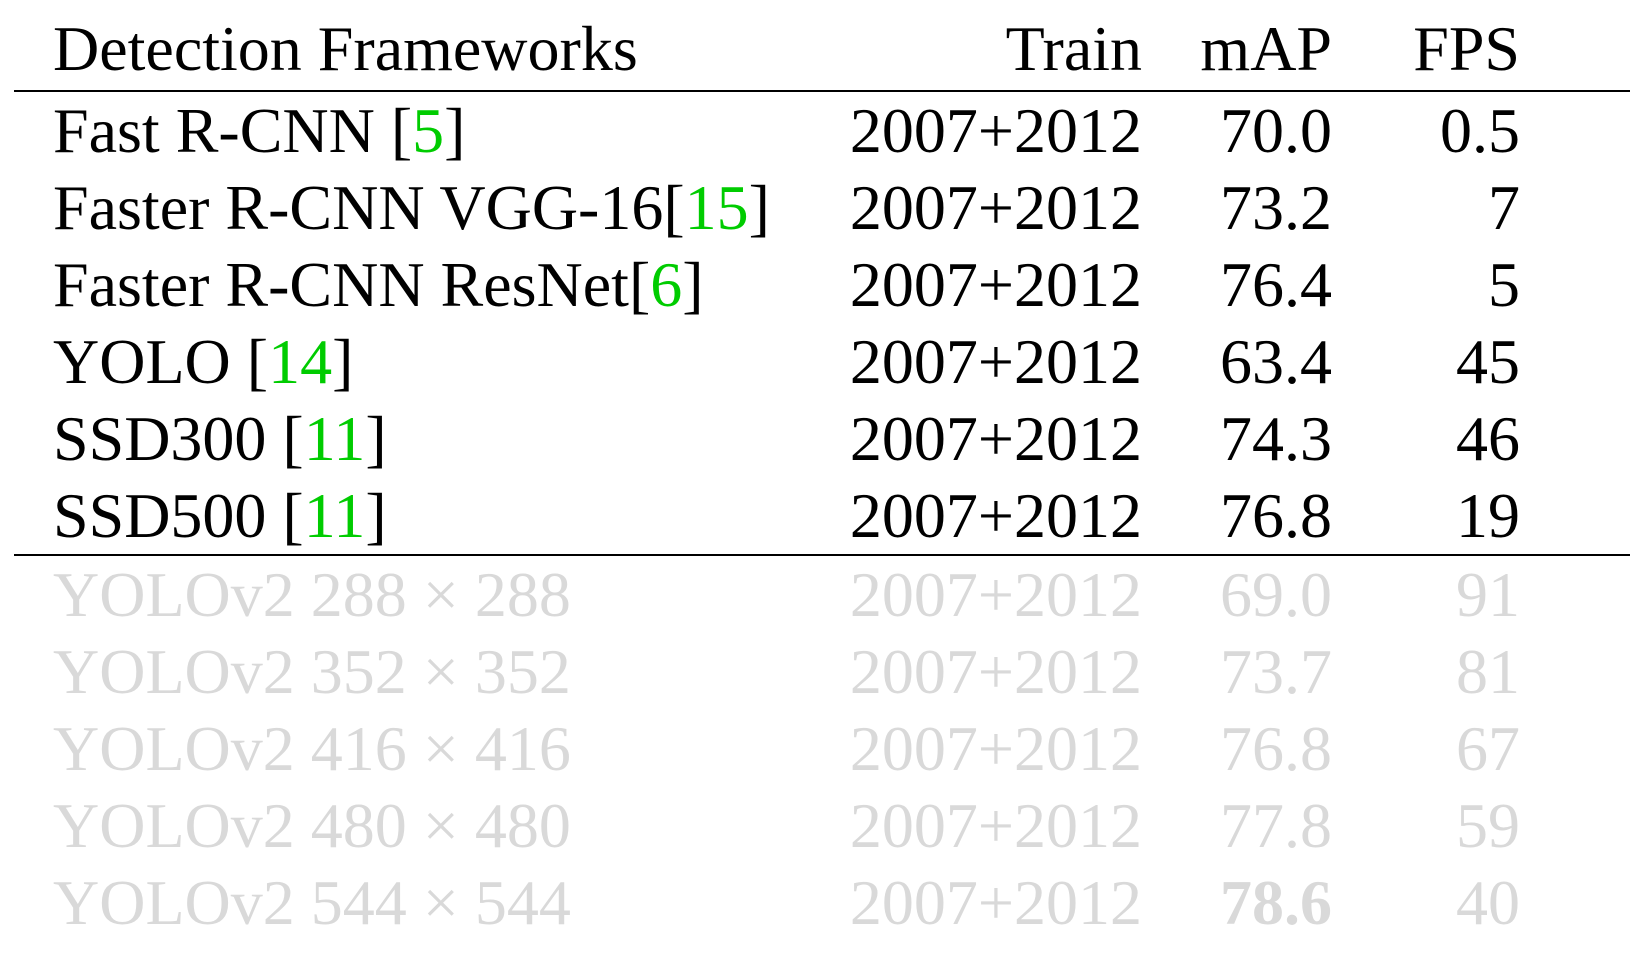 The height and width of the screenshot is (966, 1643). I want to click on fps-cell: 67, so click(1488, 748).